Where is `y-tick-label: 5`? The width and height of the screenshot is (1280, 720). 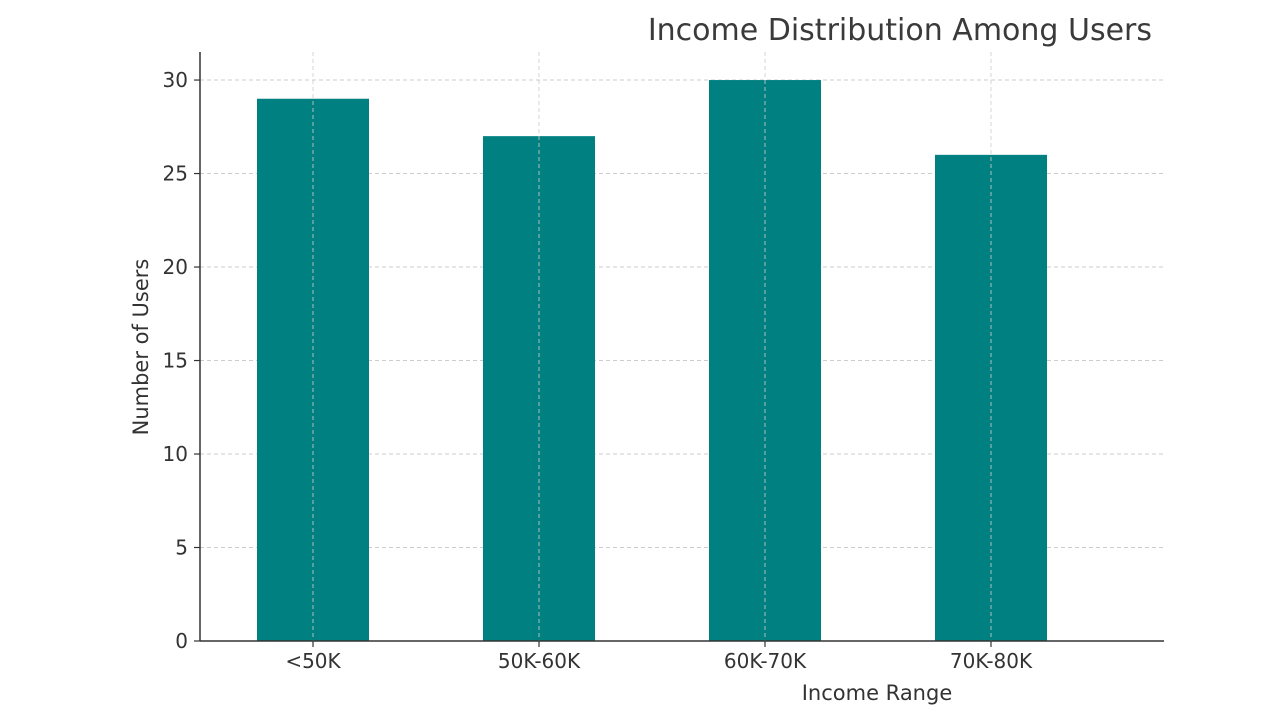 y-tick-label: 5 is located at coordinates (181, 548).